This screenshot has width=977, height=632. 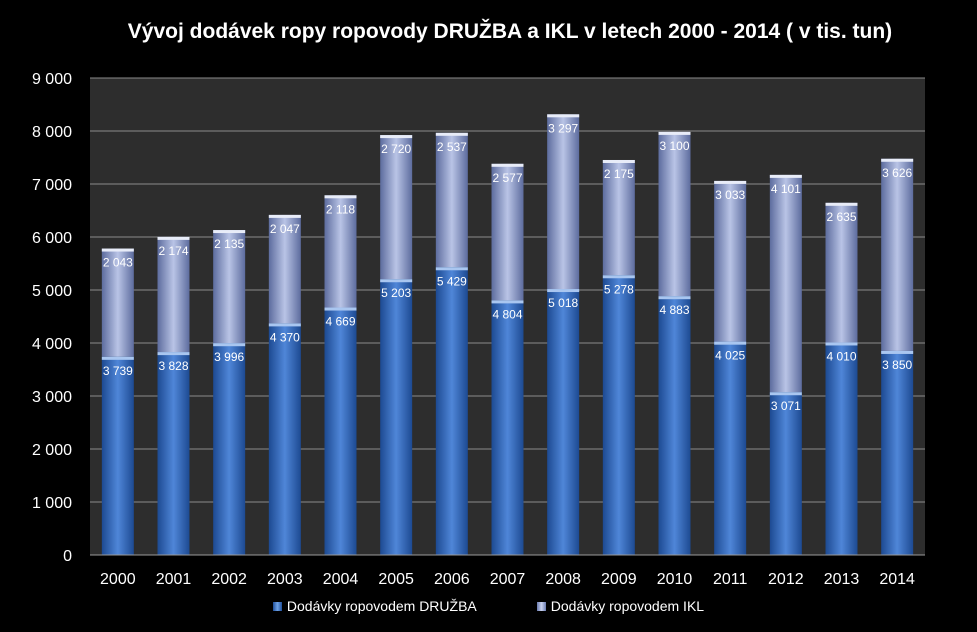 What do you see at coordinates (541, 606) in the screenshot?
I see `legend-swatch-ikl` at bounding box center [541, 606].